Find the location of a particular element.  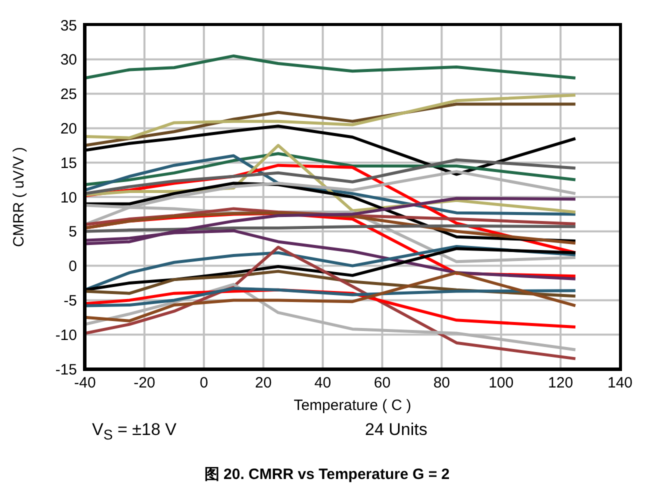

x-axis-title: Temperature ( C ) is located at coordinates (353, 405).